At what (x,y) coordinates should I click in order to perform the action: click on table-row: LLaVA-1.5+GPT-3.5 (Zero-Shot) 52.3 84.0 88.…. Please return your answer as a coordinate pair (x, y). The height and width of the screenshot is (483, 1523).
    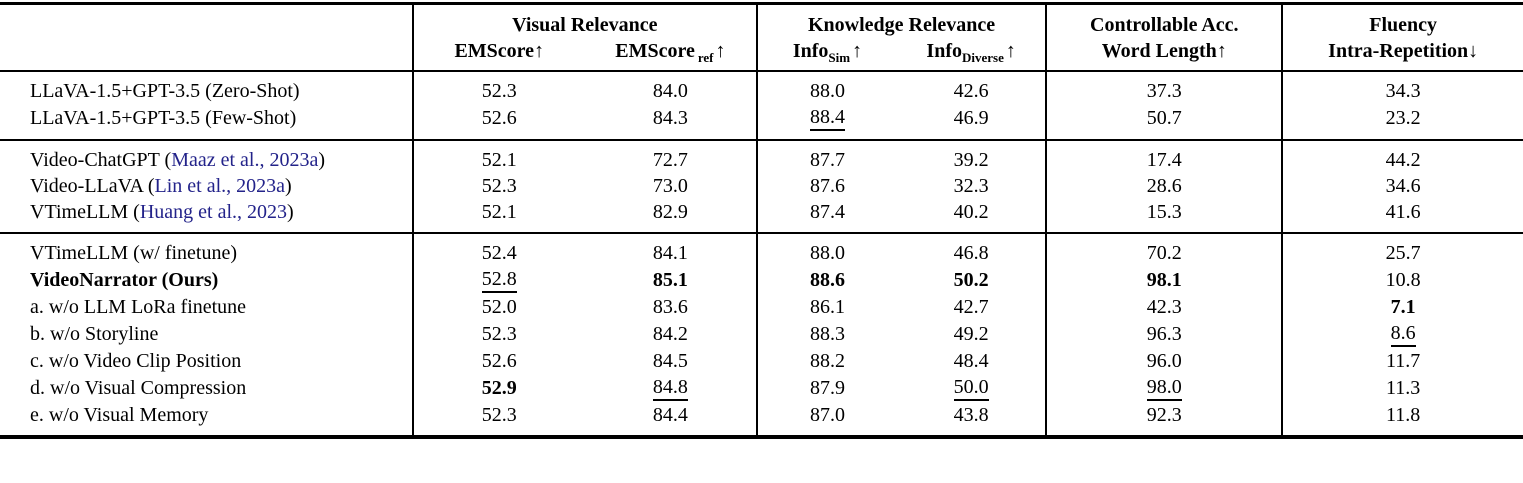
    Looking at the image, I should click on (761, 88).